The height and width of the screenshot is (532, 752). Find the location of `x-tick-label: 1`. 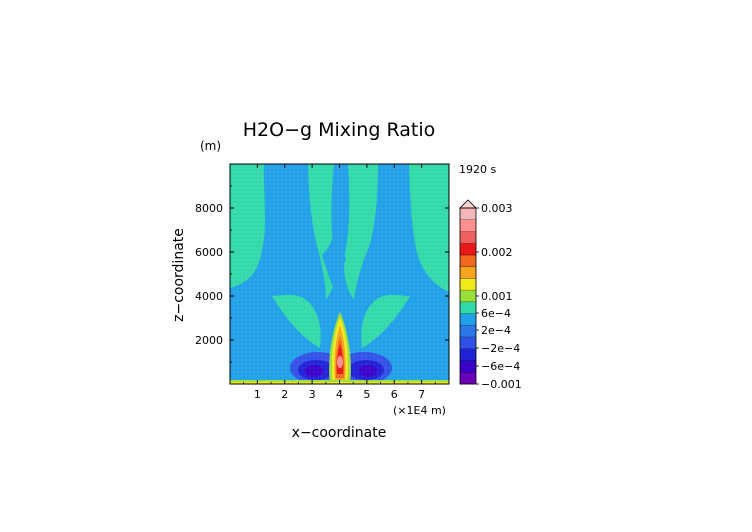

x-tick-label: 1 is located at coordinates (257, 394).